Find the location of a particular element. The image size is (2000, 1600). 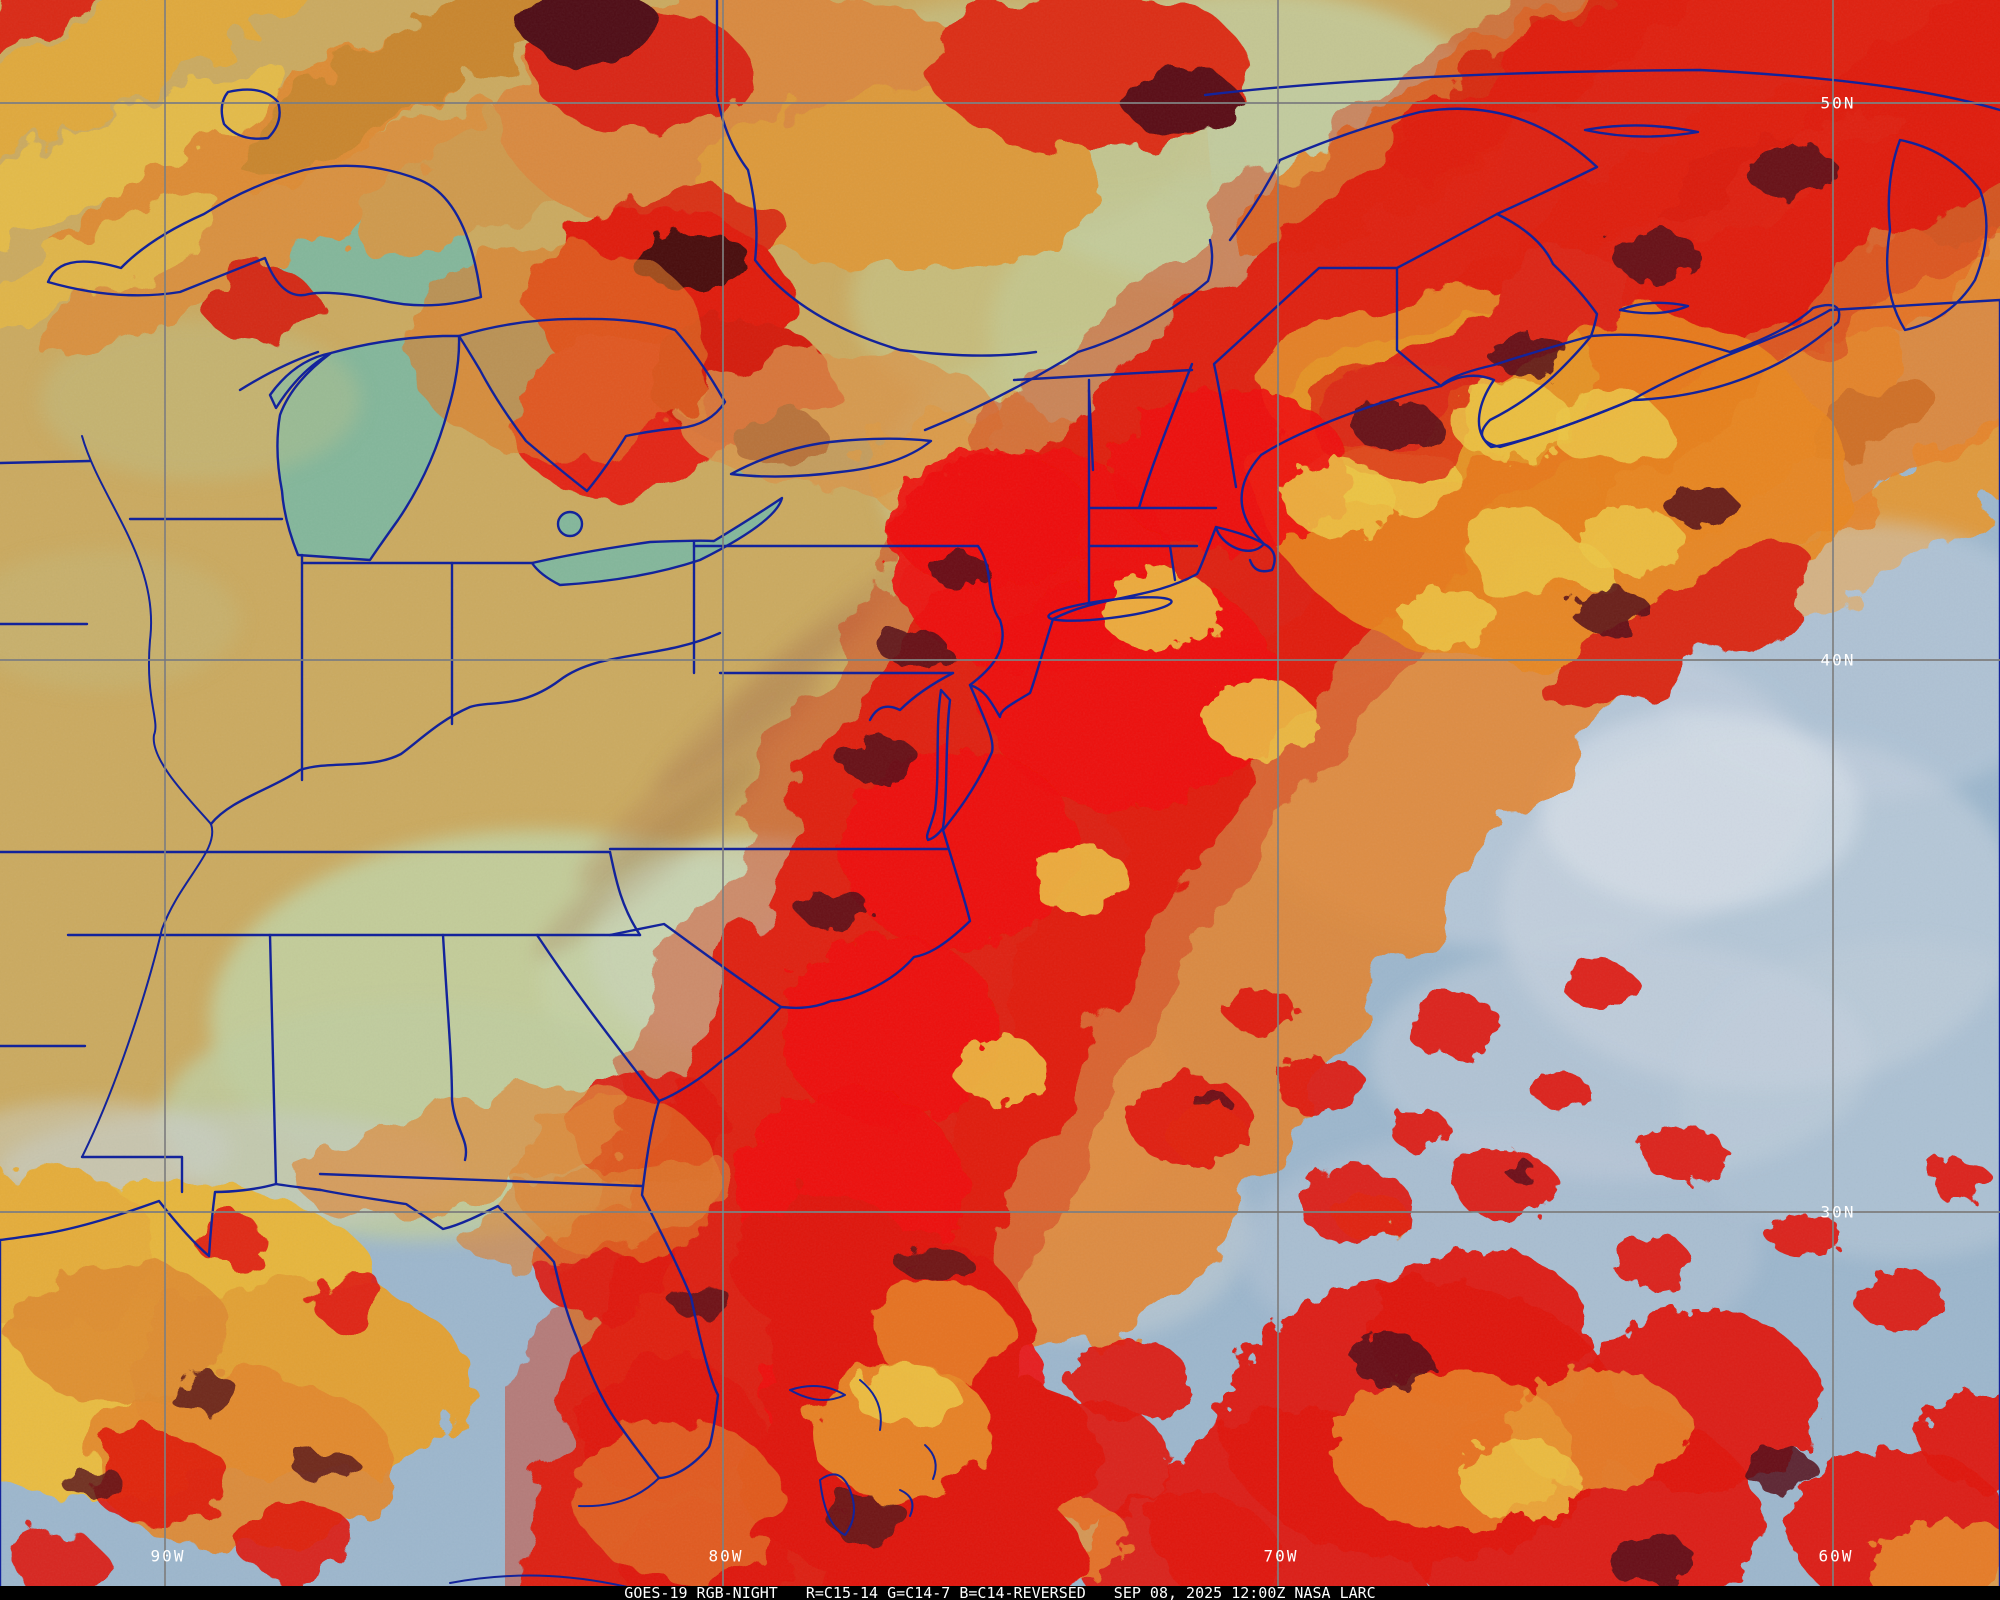

longitude-label-80w: 80W is located at coordinates (726, 1556).